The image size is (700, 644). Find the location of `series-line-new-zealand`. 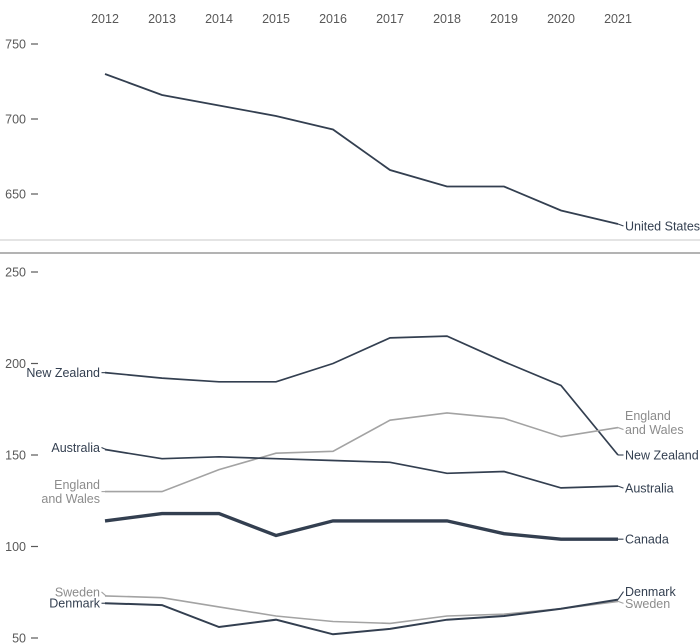

series-line-new-zealand is located at coordinates (361, 395).